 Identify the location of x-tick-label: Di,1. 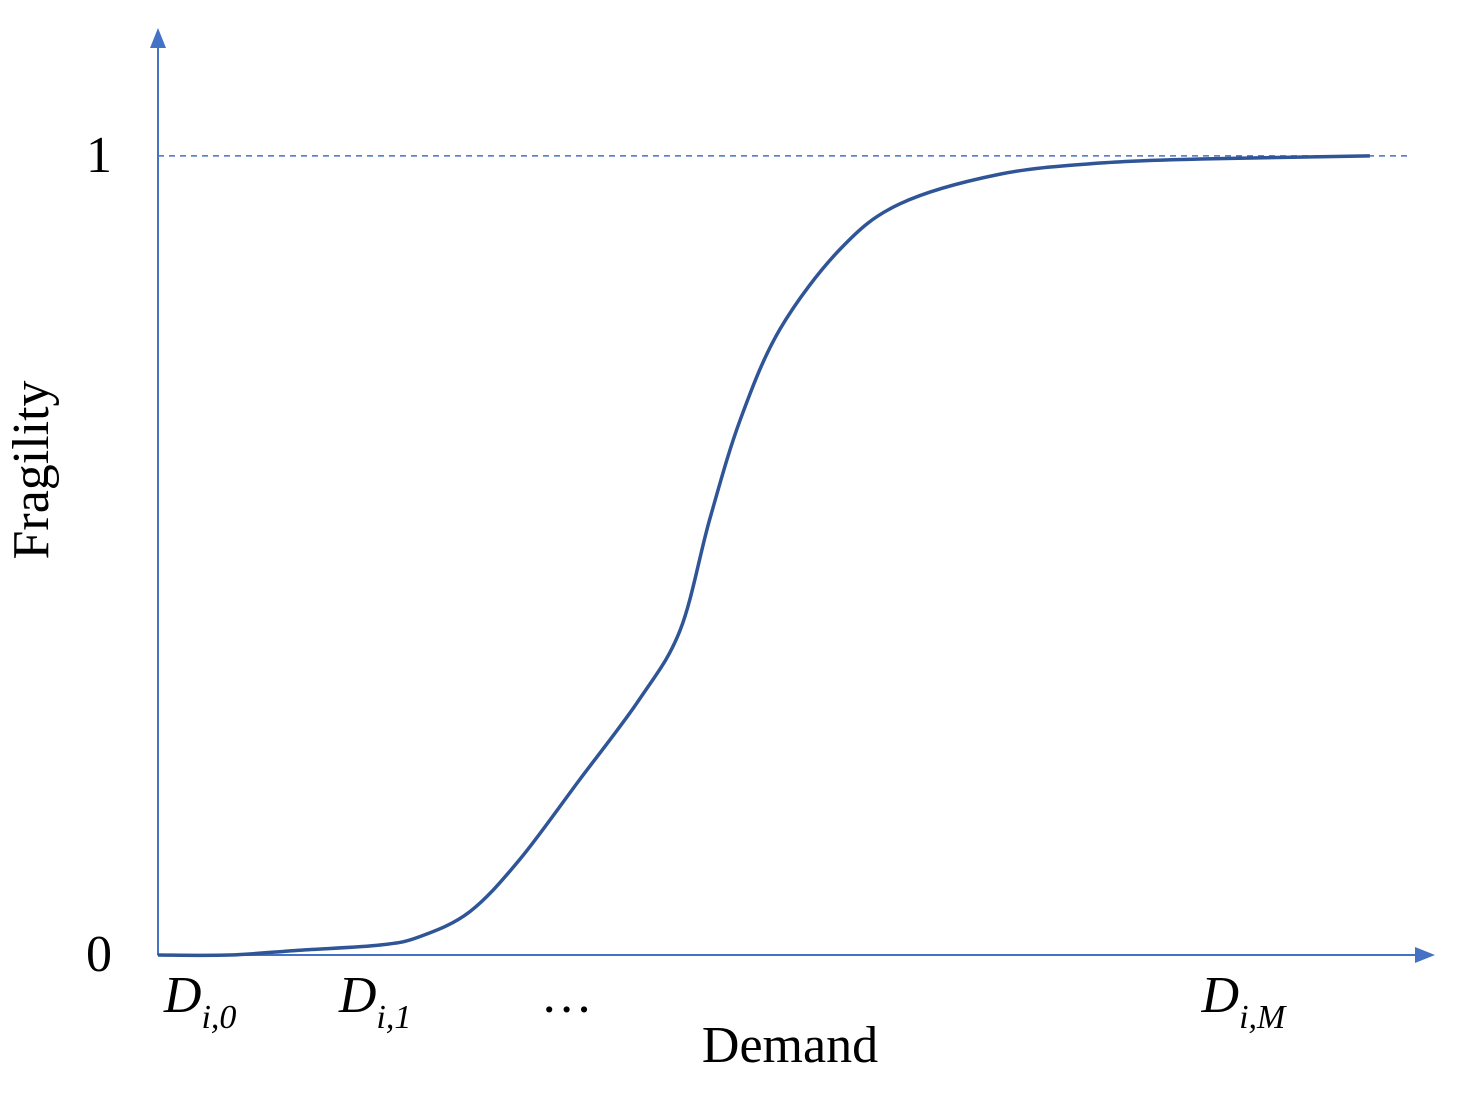
(375, 1001).